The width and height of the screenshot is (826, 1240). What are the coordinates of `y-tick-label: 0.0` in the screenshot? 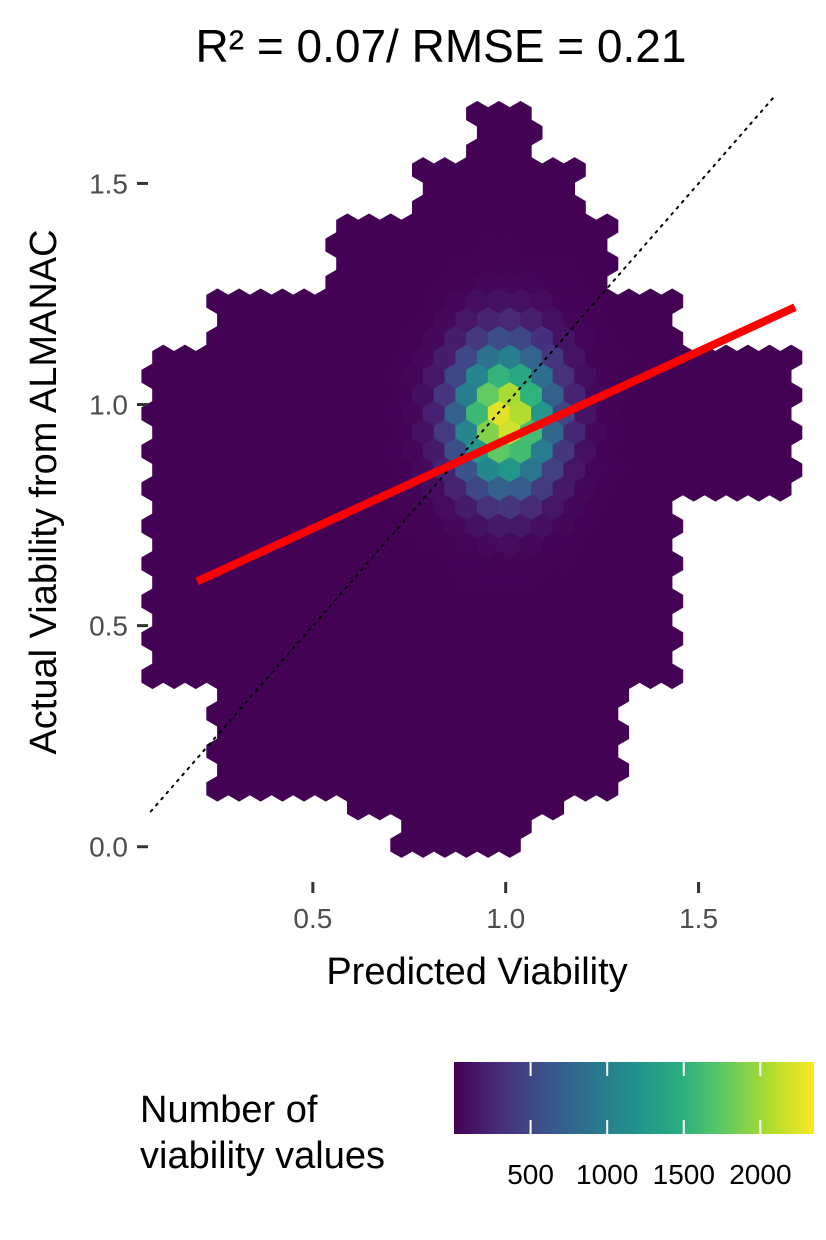 It's located at (108, 847).